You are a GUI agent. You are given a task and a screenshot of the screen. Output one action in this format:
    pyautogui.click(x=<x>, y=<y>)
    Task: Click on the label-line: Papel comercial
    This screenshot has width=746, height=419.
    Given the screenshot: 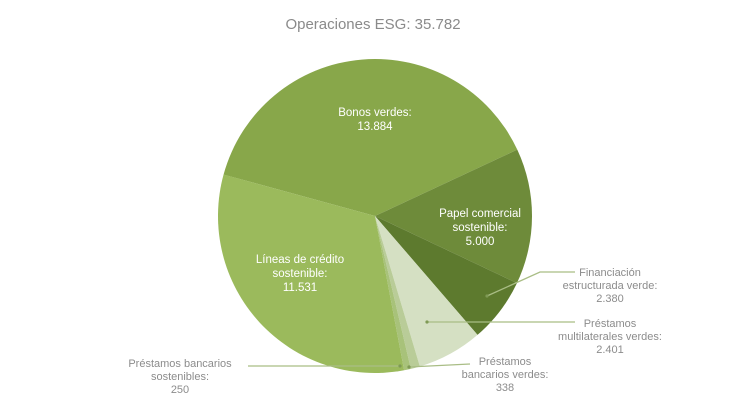 What is the action you would take?
    pyautogui.click(x=480, y=214)
    